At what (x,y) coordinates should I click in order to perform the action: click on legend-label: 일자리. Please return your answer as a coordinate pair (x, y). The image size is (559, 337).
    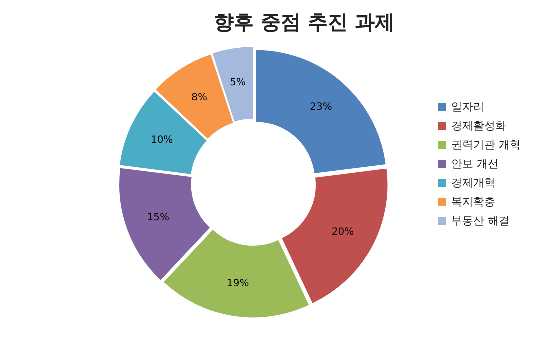
    Looking at the image, I should click on (468, 107).